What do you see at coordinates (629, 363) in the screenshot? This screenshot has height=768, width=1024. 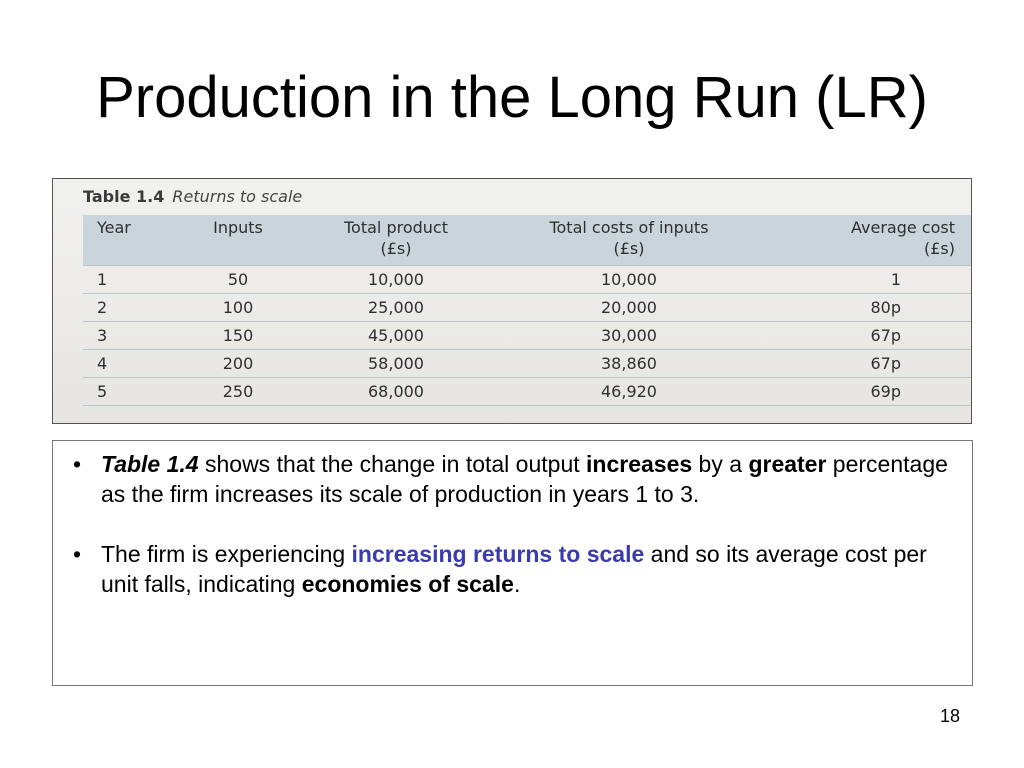 I see `cell-total-costs: 38,860` at bounding box center [629, 363].